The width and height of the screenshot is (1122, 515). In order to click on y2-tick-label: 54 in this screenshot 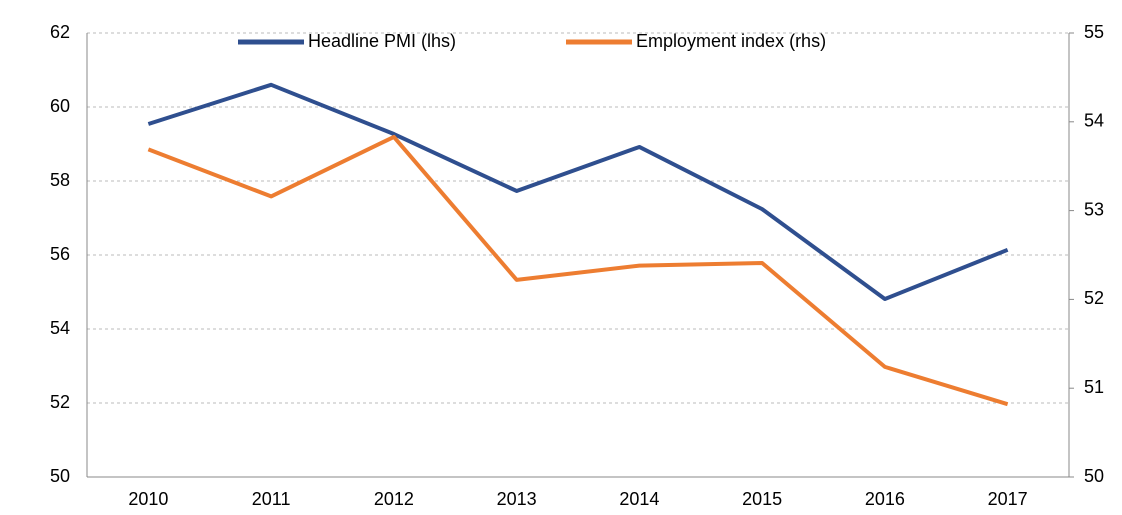, I will do `click(1094, 121)`.